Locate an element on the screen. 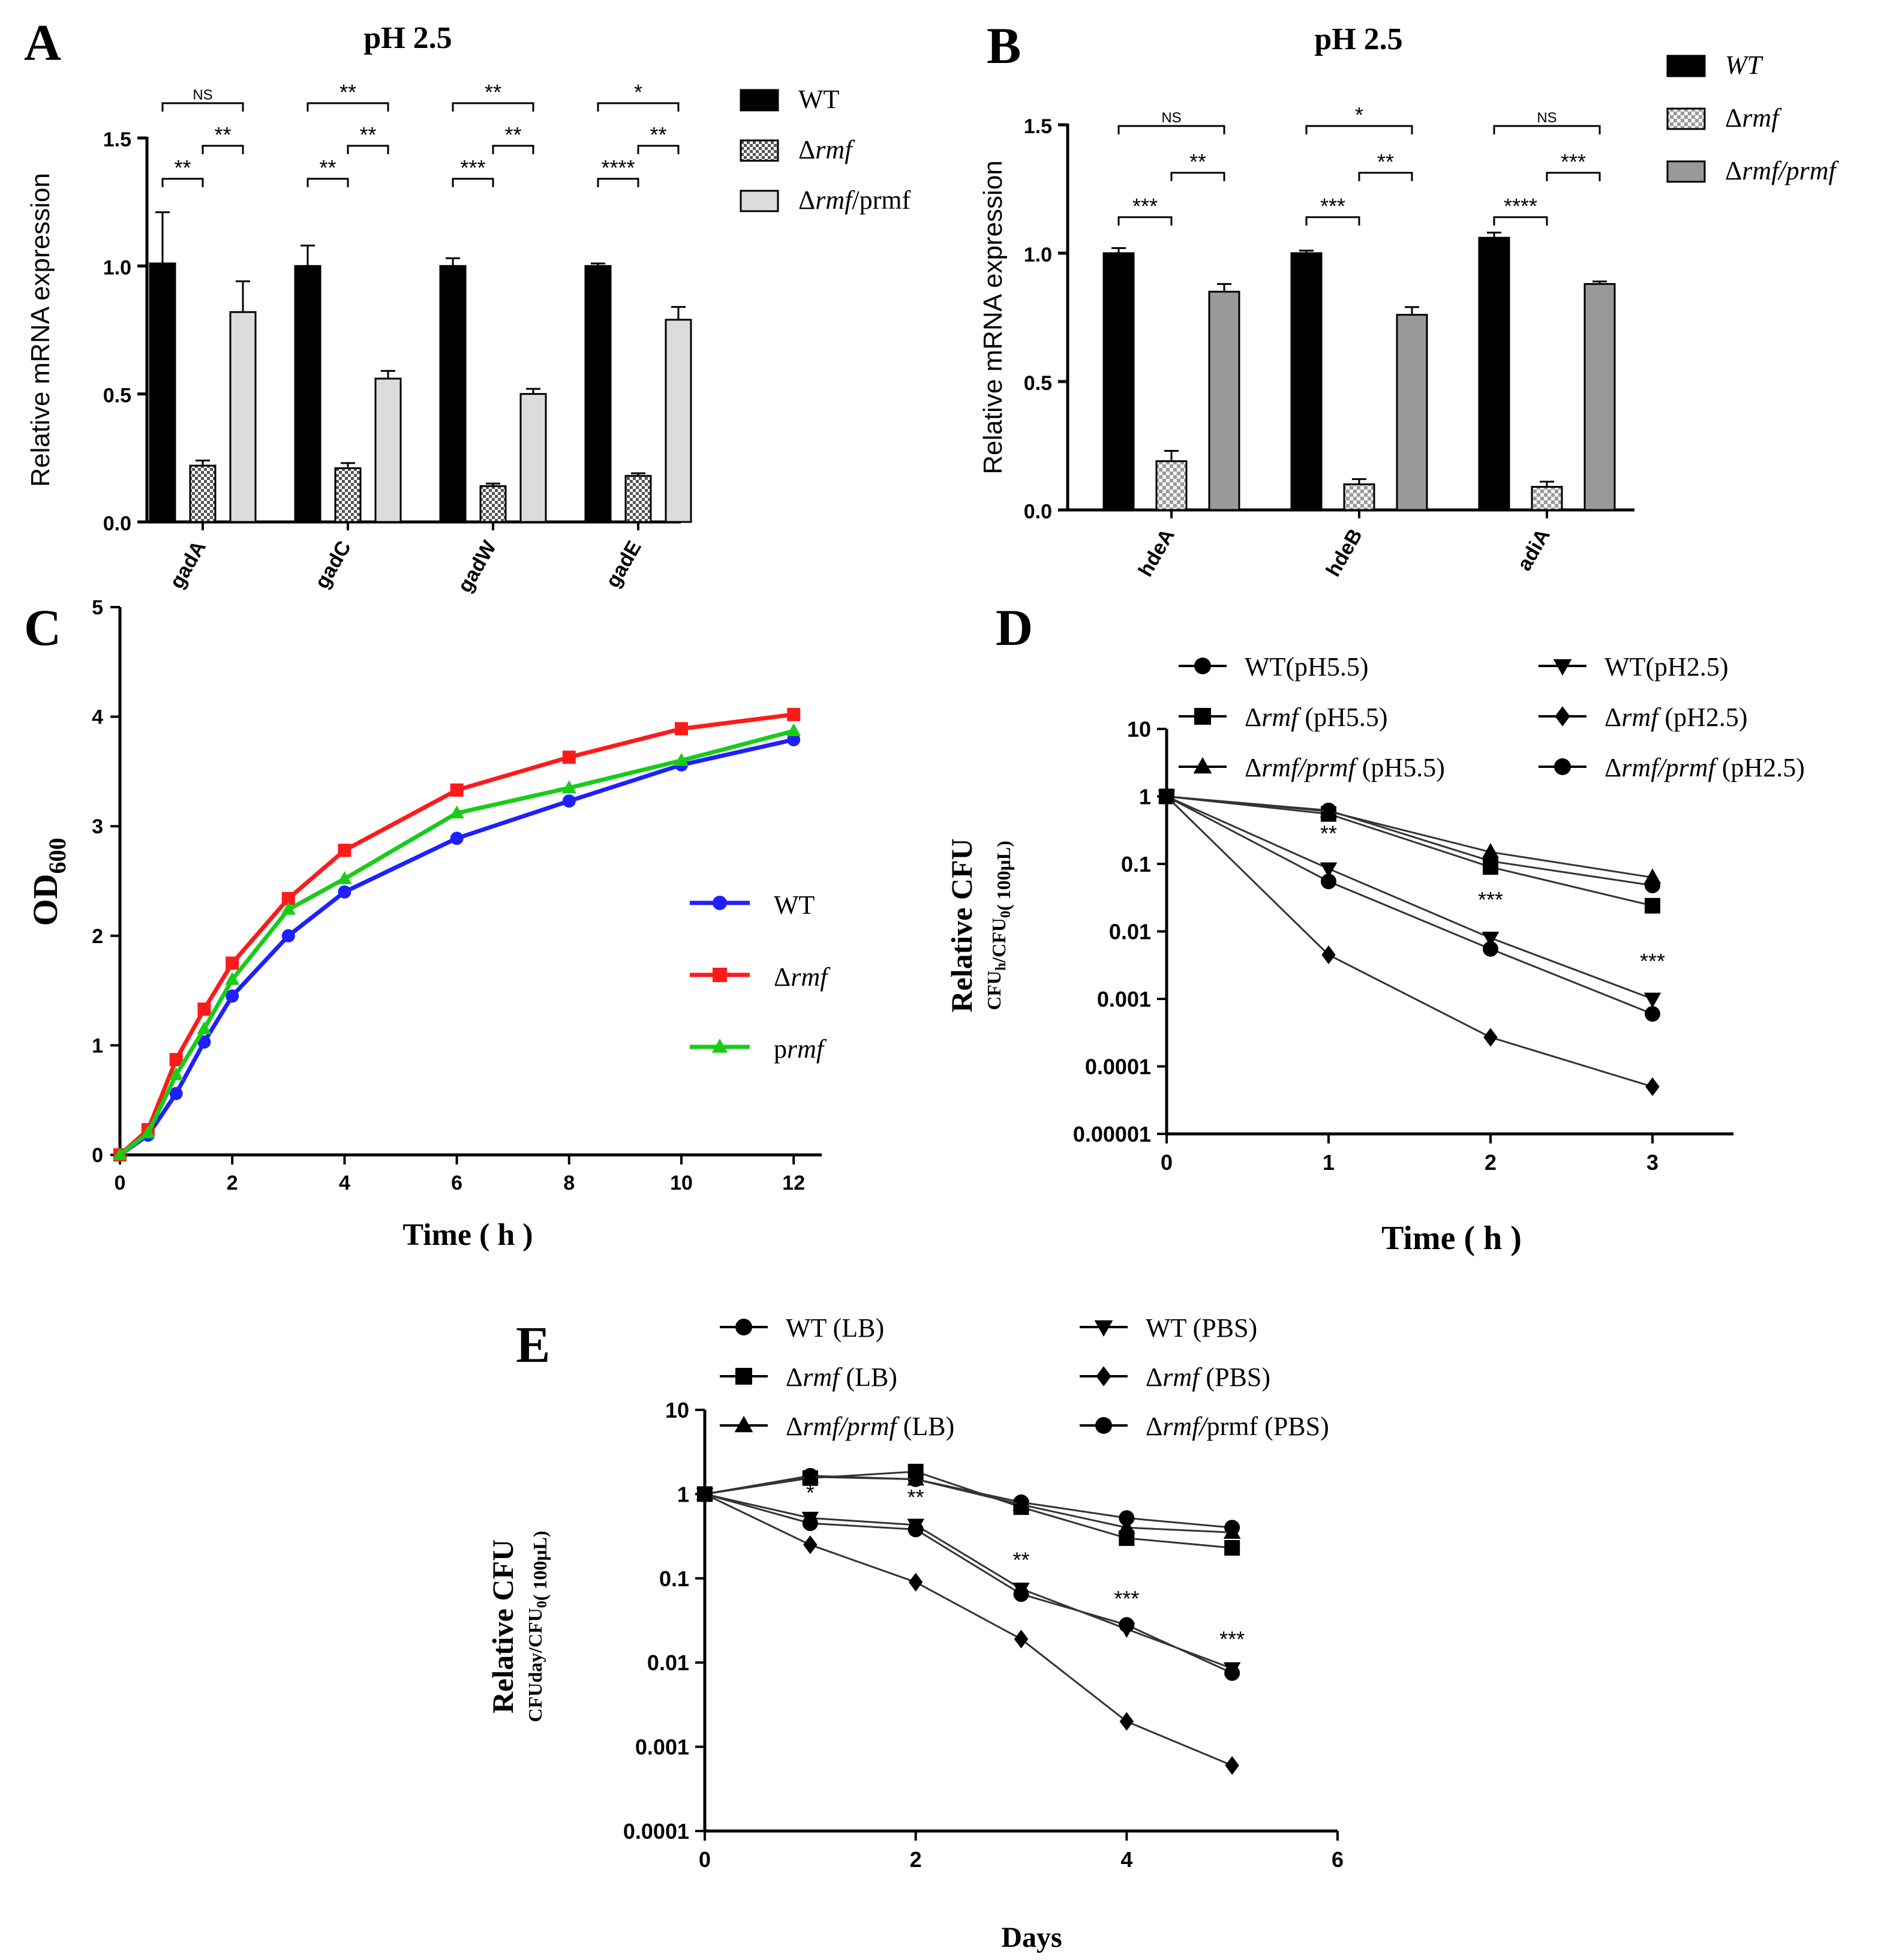 This screenshot has height=1960, width=1884. x-tick-label: 4 is located at coordinates (1126, 1859).